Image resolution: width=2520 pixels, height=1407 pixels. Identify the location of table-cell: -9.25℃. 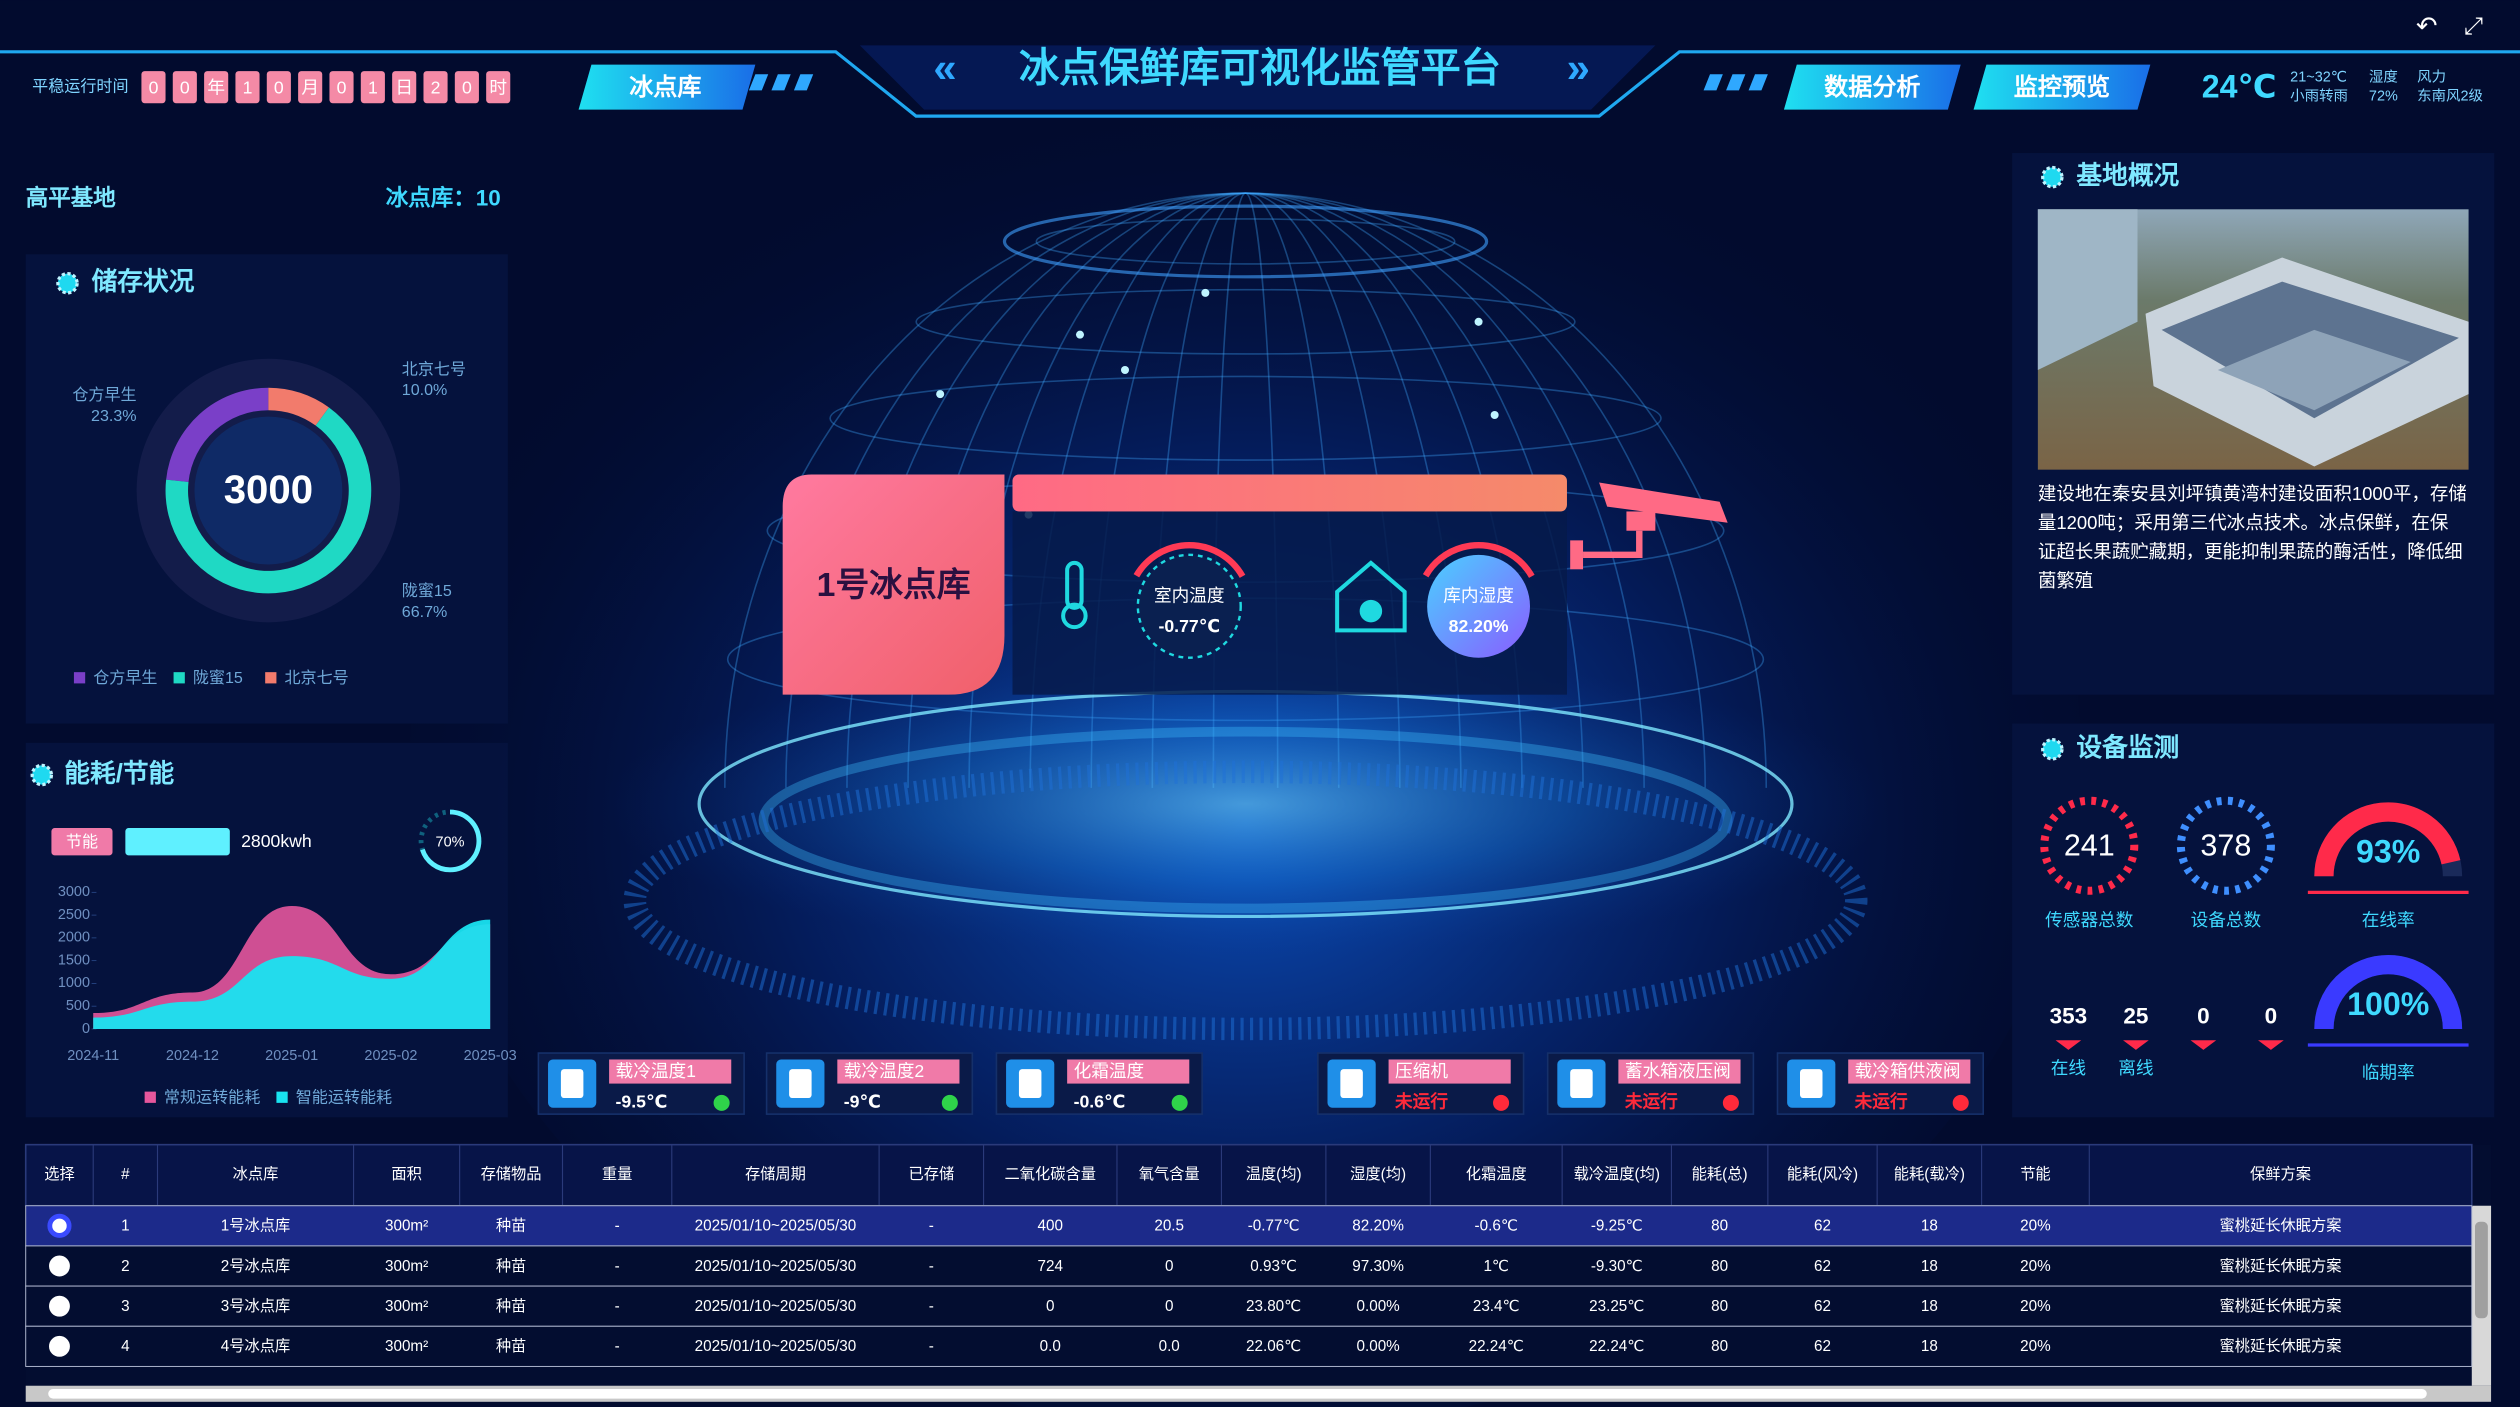
(1617, 1226).